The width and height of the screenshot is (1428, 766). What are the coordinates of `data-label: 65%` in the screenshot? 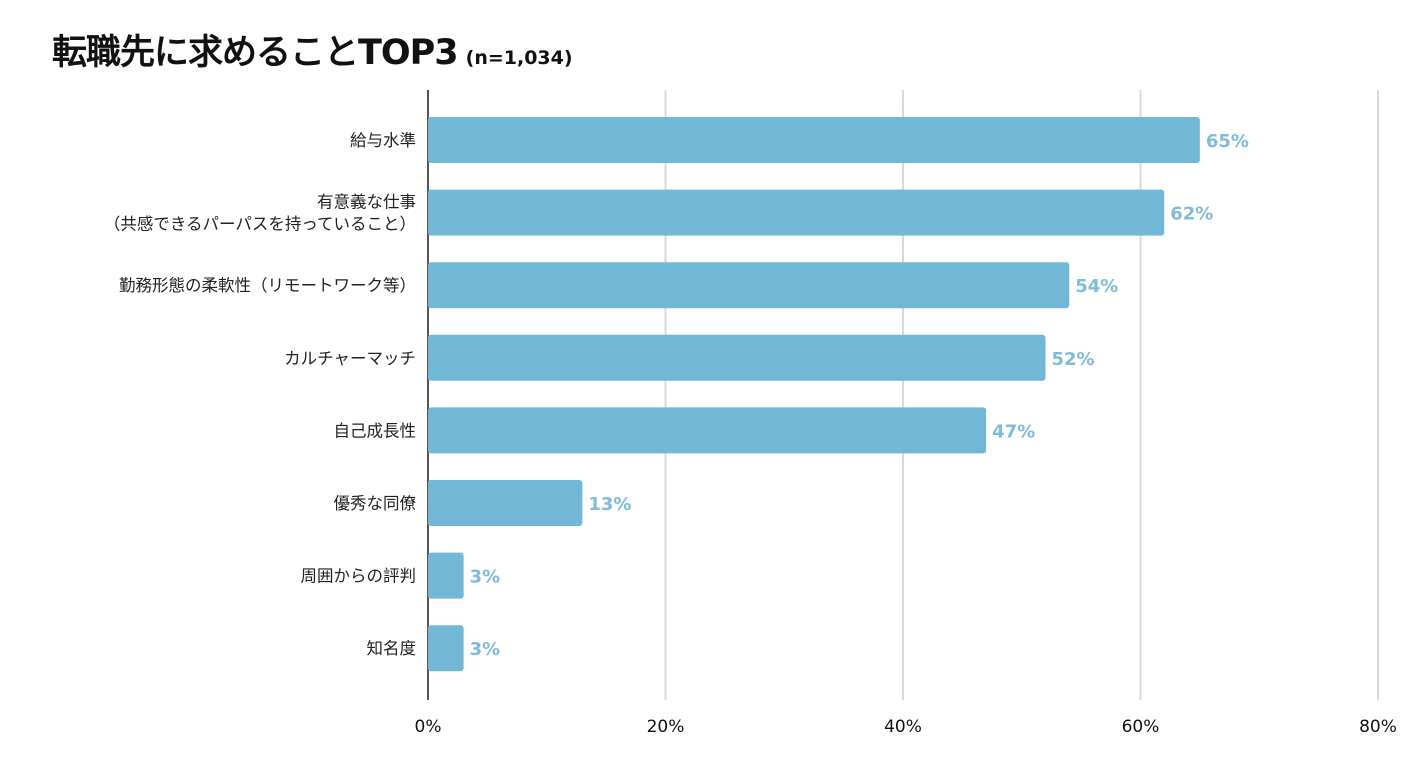 It's located at (1227, 141).